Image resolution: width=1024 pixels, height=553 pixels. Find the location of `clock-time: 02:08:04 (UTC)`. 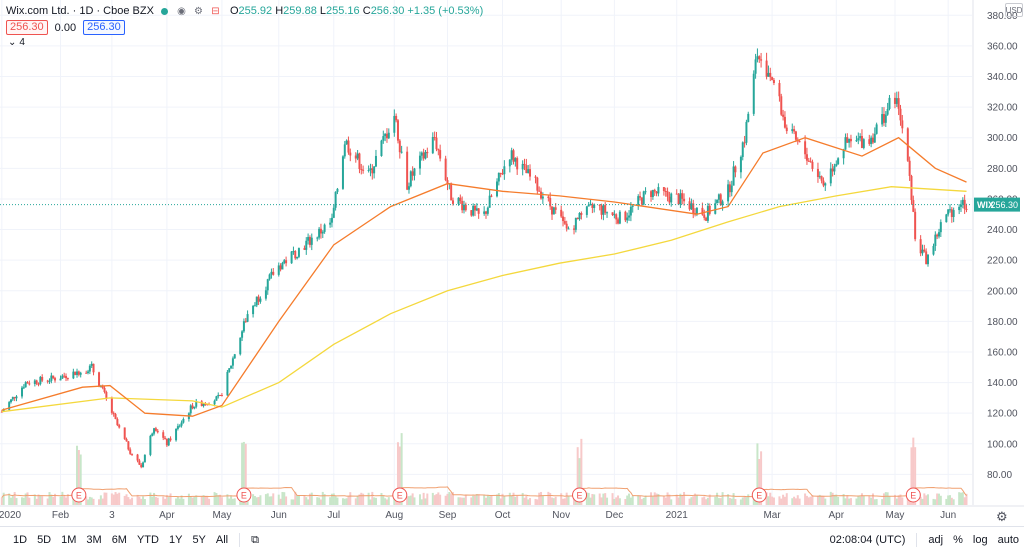

clock-time: 02:08:04 (UTC) is located at coordinates (867, 540).